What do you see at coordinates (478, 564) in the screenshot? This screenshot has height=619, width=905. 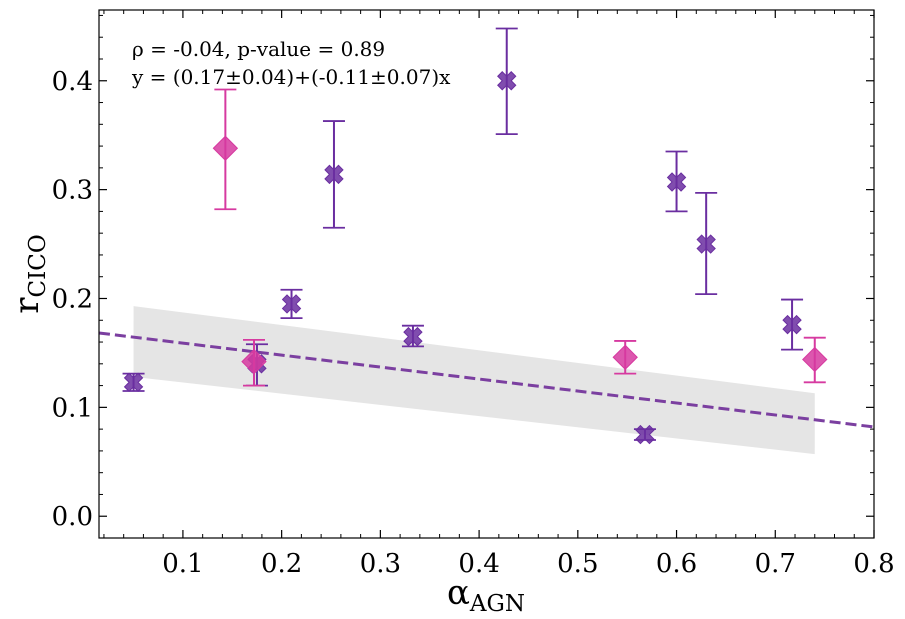 I see `x-tick-label: 0.4` at bounding box center [478, 564].